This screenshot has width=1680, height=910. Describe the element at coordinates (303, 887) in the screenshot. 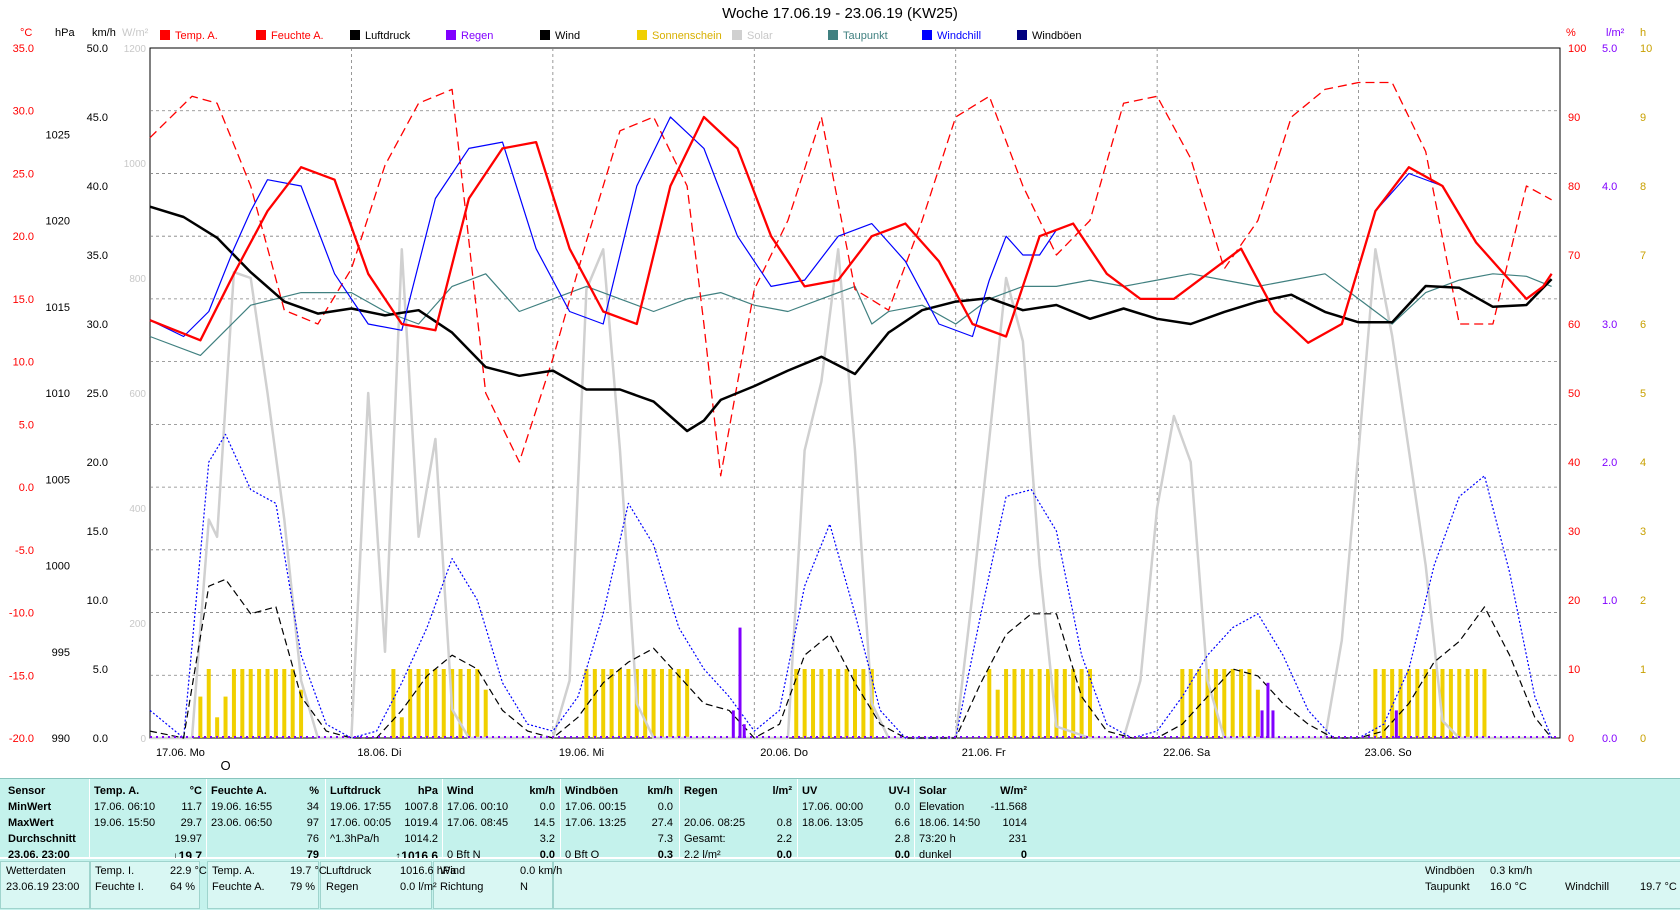

I see `footer-value: 79 %` at that location.